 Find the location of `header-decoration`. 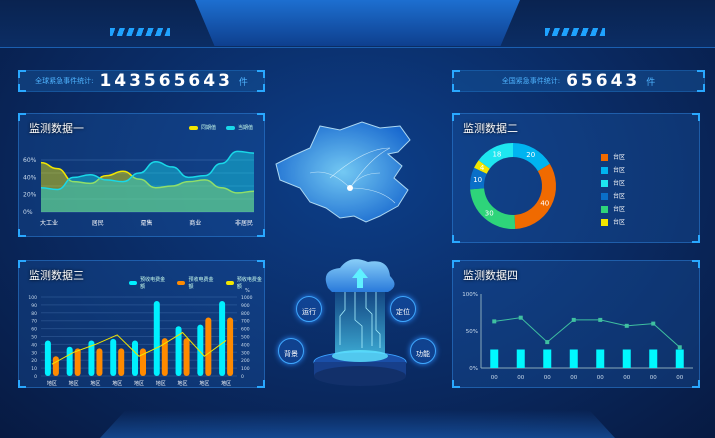

header-decoration is located at coordinates (575, 32).